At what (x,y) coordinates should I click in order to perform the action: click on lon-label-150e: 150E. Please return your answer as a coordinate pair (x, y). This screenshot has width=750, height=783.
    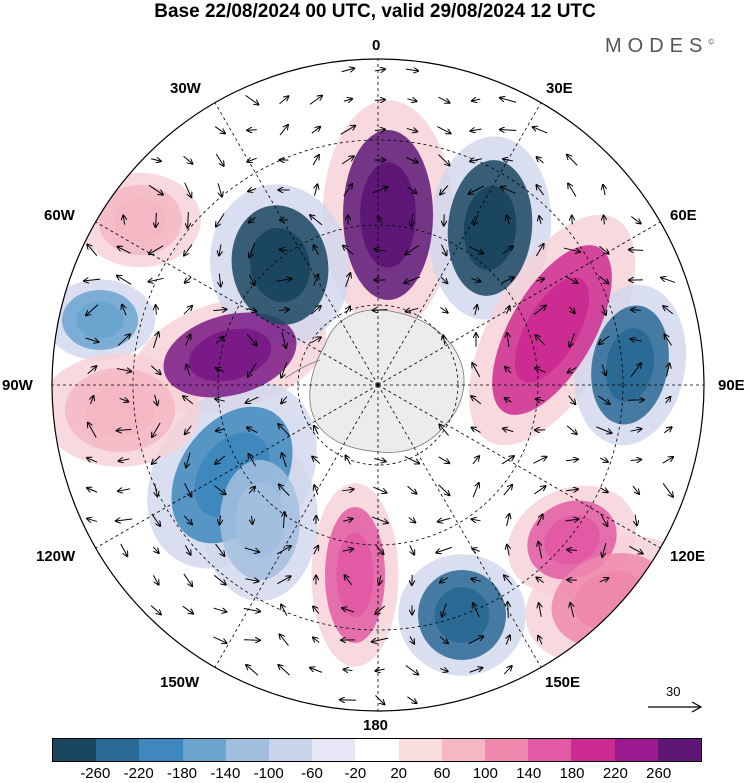
    Looking at the image, I should click on (563, 682).